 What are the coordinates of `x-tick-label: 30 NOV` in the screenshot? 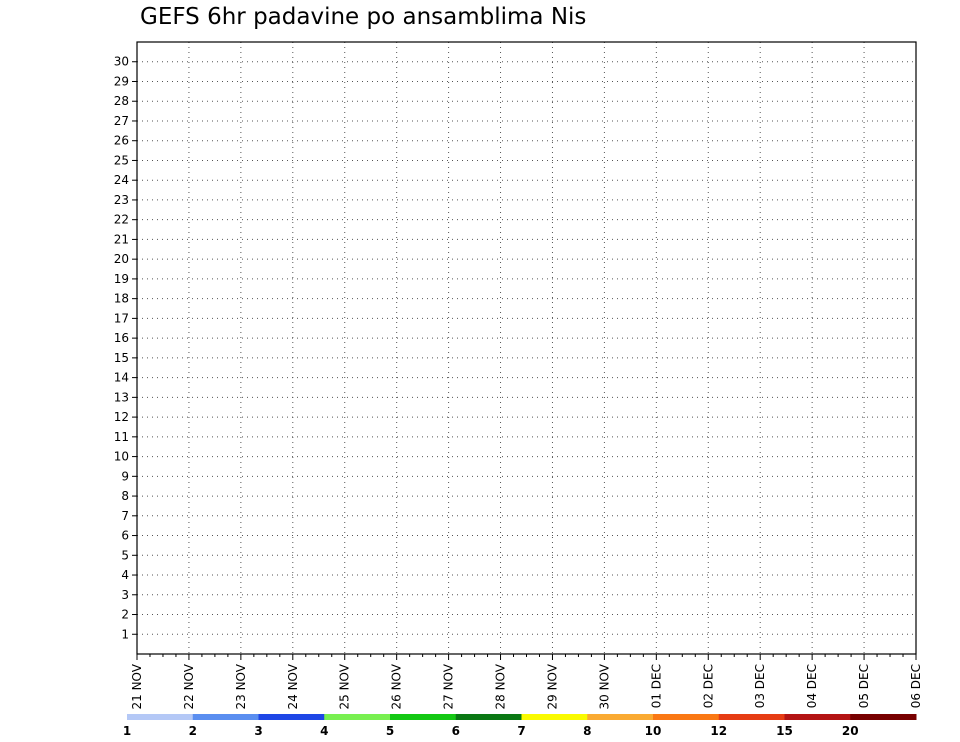 It's located at (604, 686).